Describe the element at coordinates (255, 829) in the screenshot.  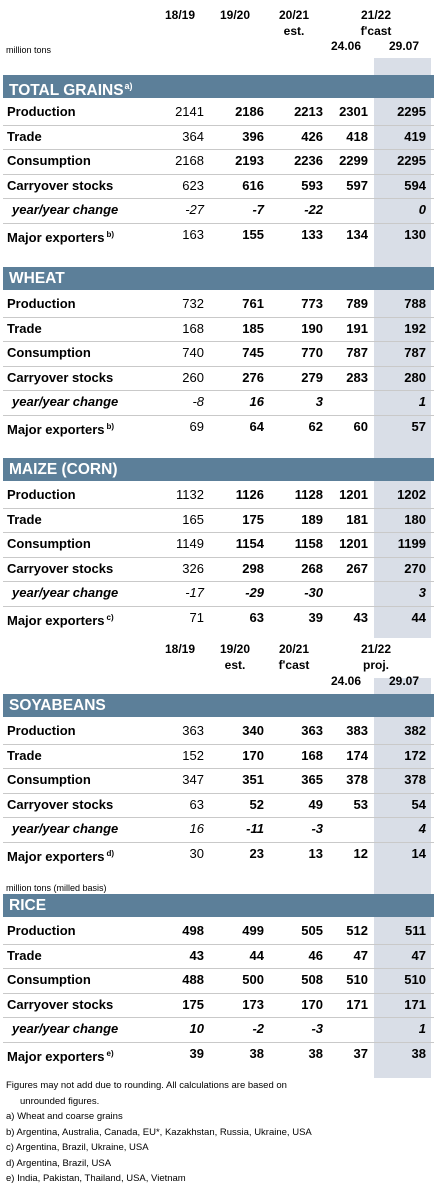
I see `cell-value: -11` at that location.